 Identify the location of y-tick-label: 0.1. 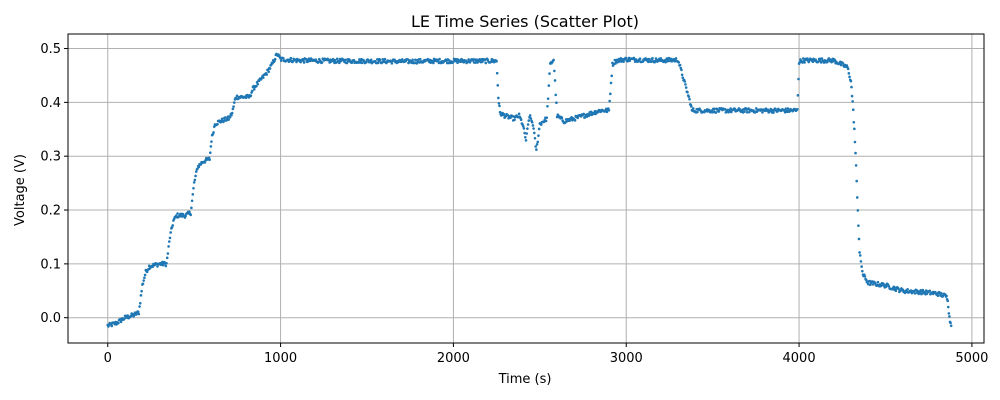
(50, 264).